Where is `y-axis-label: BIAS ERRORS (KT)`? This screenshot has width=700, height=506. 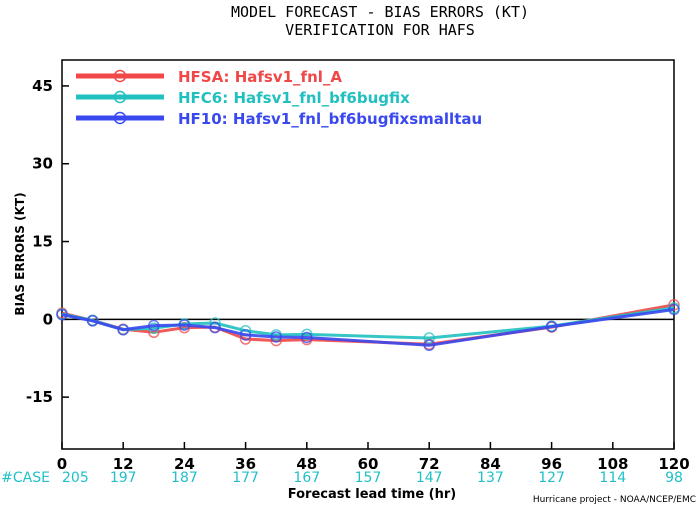 y-axis-label: BIAS ERRORS (KT) is located at coordinates (20, 253).